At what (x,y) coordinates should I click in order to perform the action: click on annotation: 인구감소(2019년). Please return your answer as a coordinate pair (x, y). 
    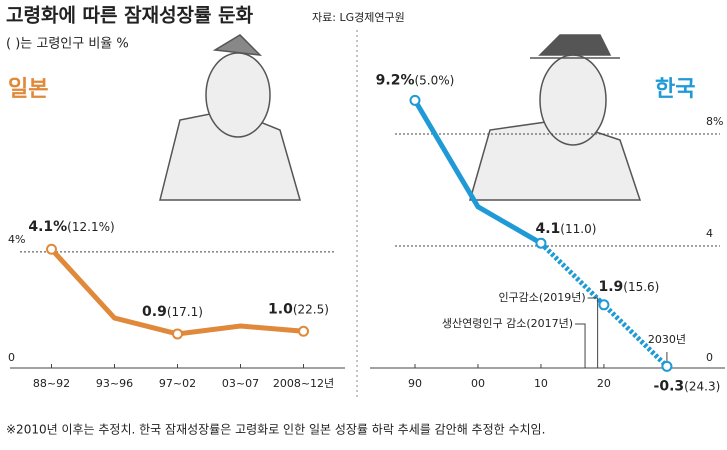
    Looking at the image, I should click on (541, 297).